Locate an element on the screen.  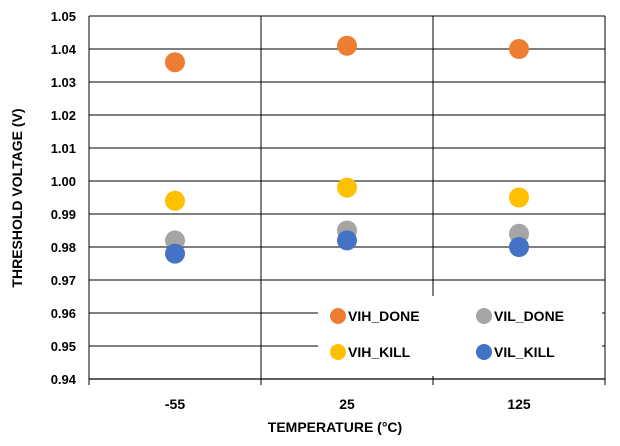
y-tick-label: 1.00 is located at coordinates (63, 181).